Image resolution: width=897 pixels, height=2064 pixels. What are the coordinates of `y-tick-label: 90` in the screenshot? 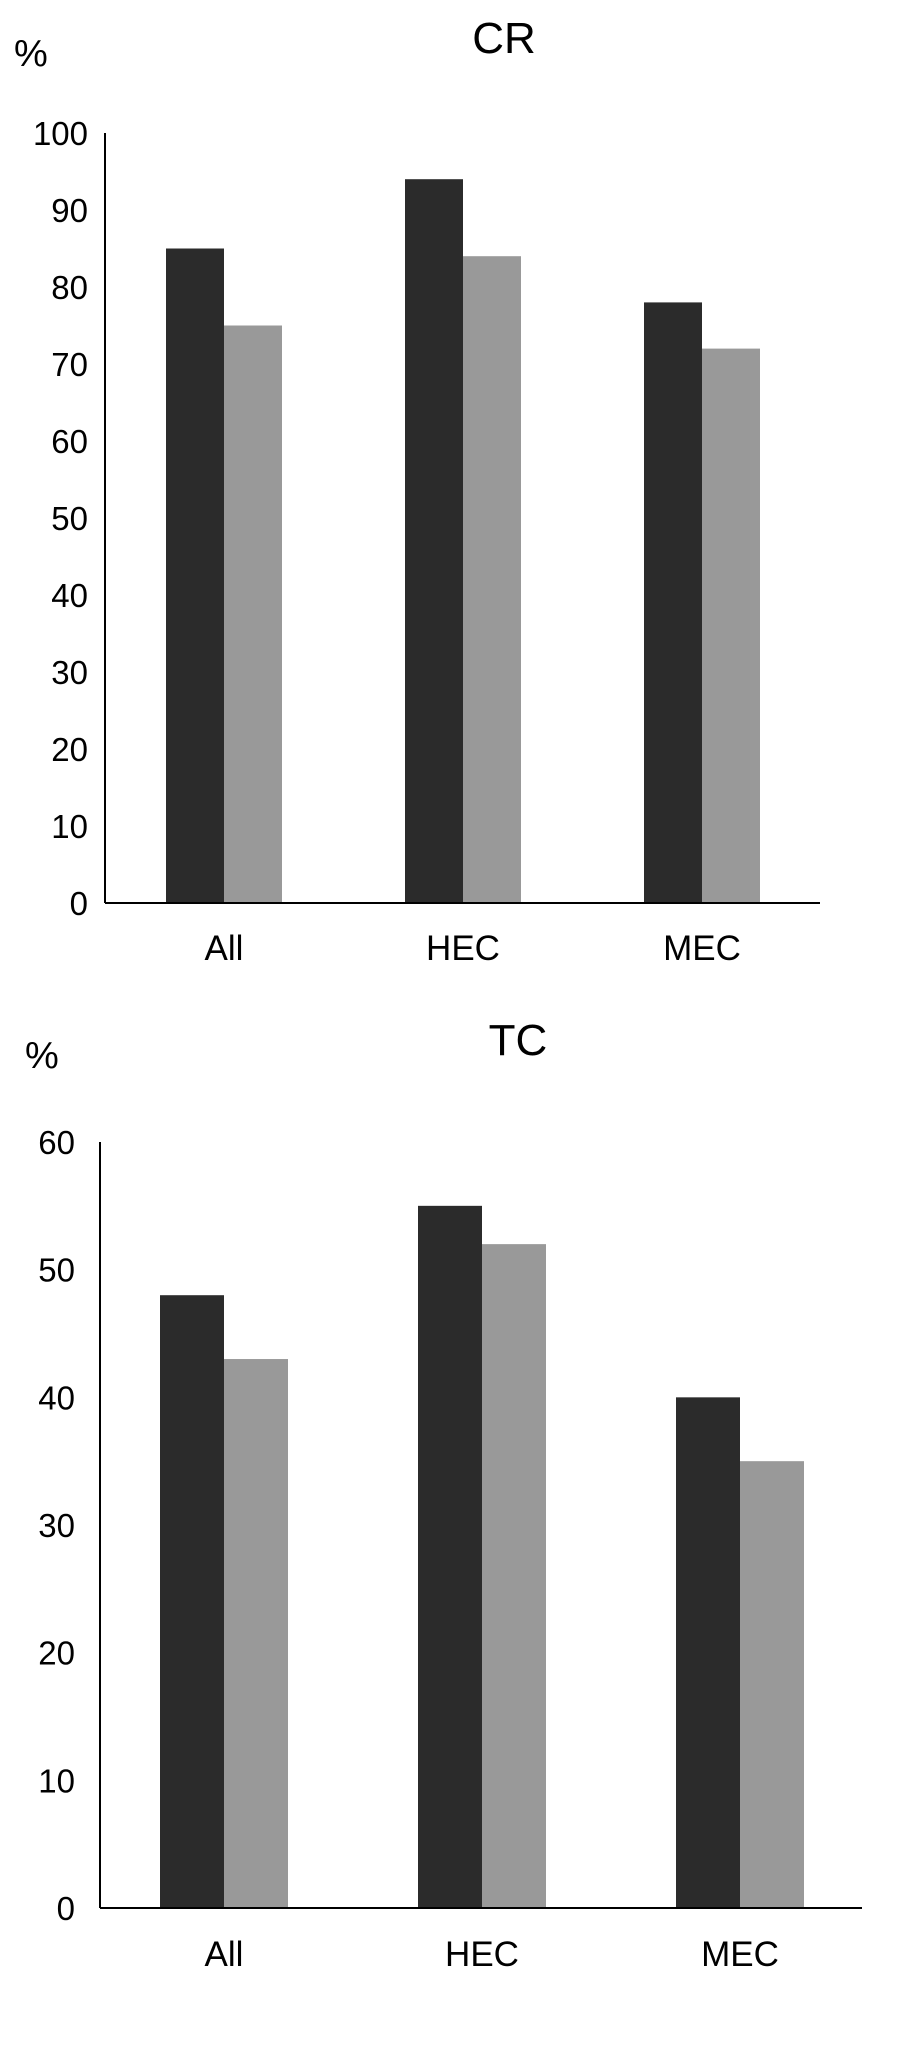 It's located at (69, 210).